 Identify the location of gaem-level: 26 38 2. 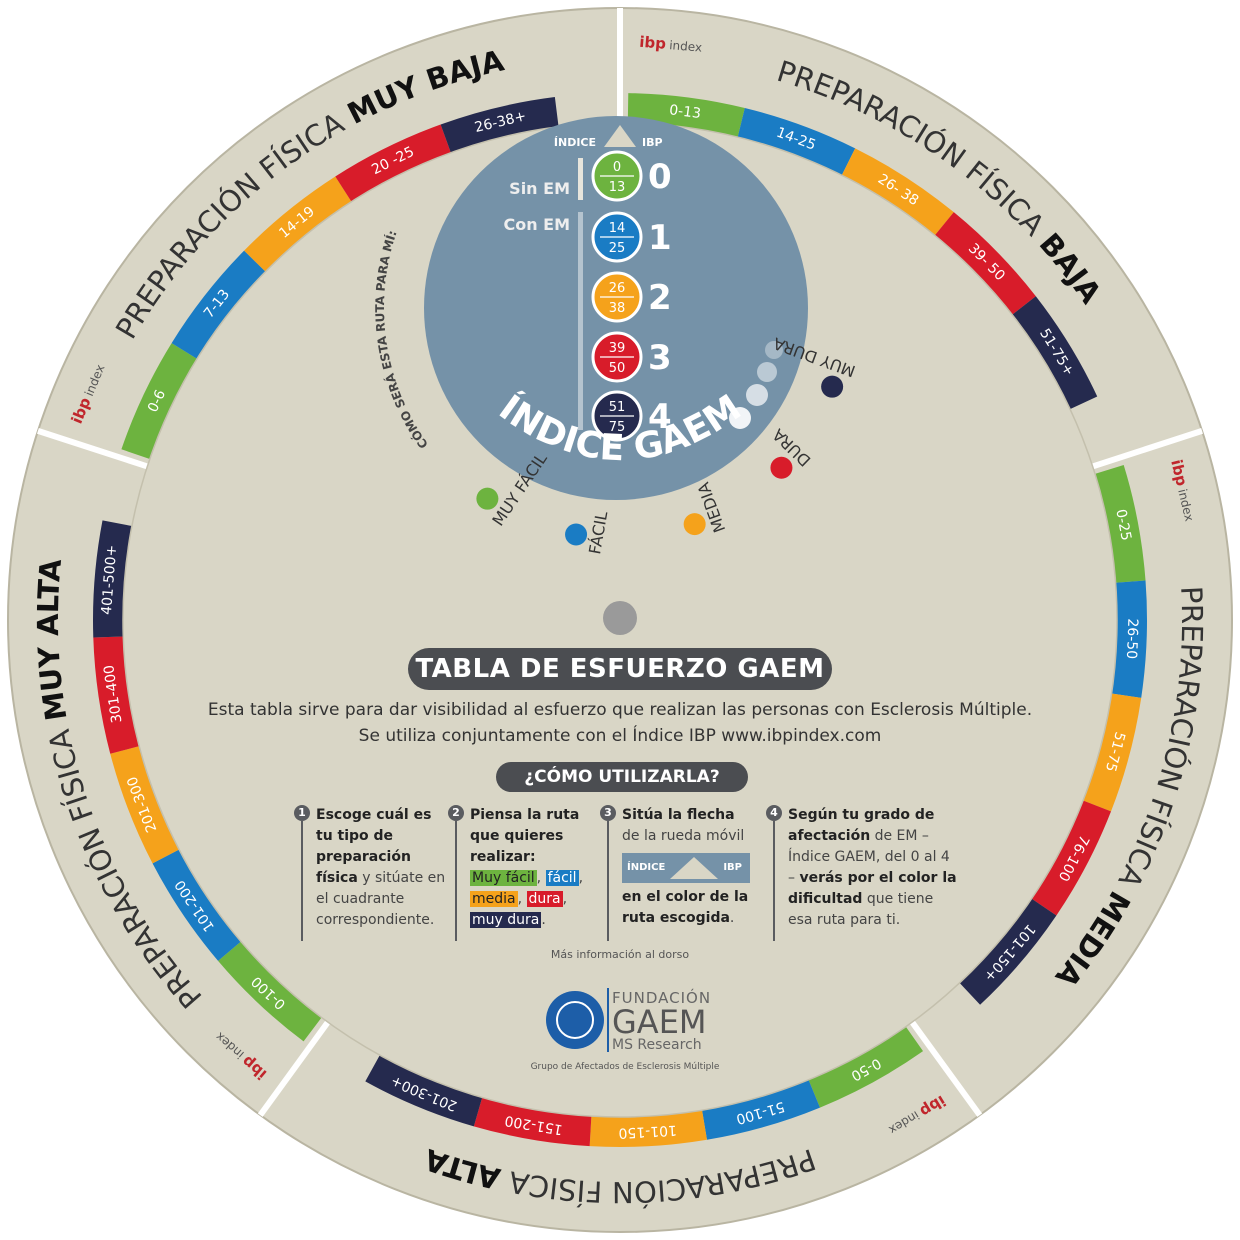
(631, 297).